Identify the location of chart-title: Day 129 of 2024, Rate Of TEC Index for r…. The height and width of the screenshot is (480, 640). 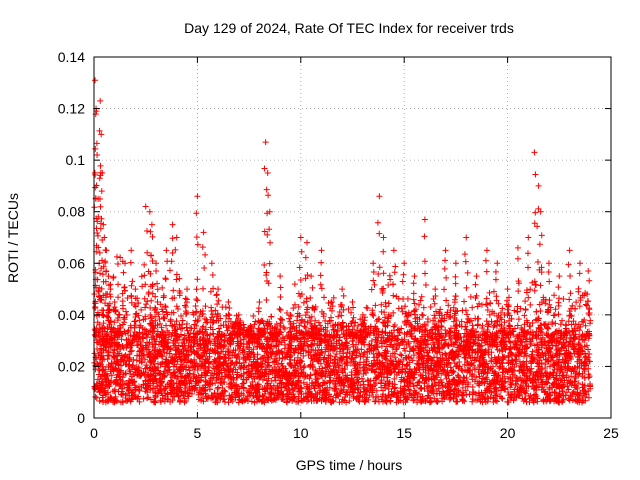
(349, 28).